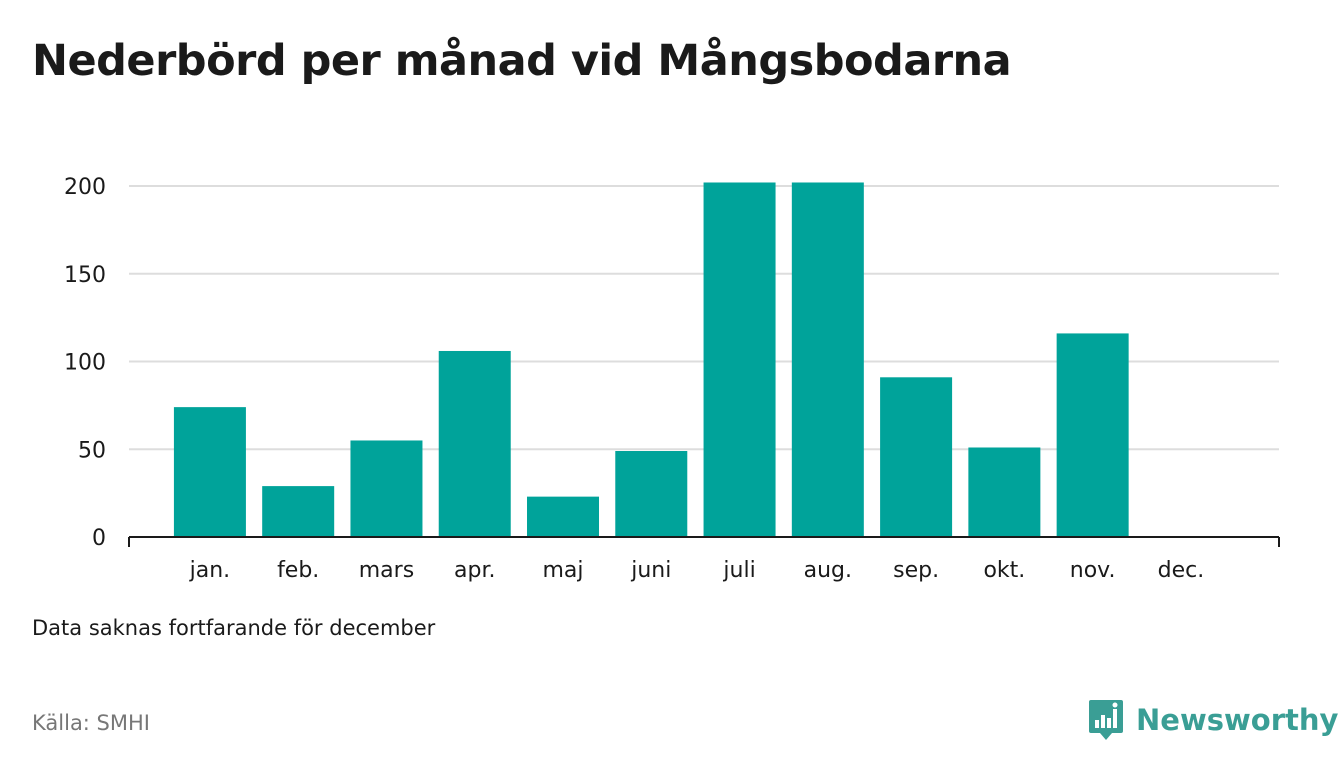 The height and width of the screenshot is (771, 1340). What do you see at coordinates (298, 511) in the screenshot?
I see `bar-feb` at bounding box center [298, 511].